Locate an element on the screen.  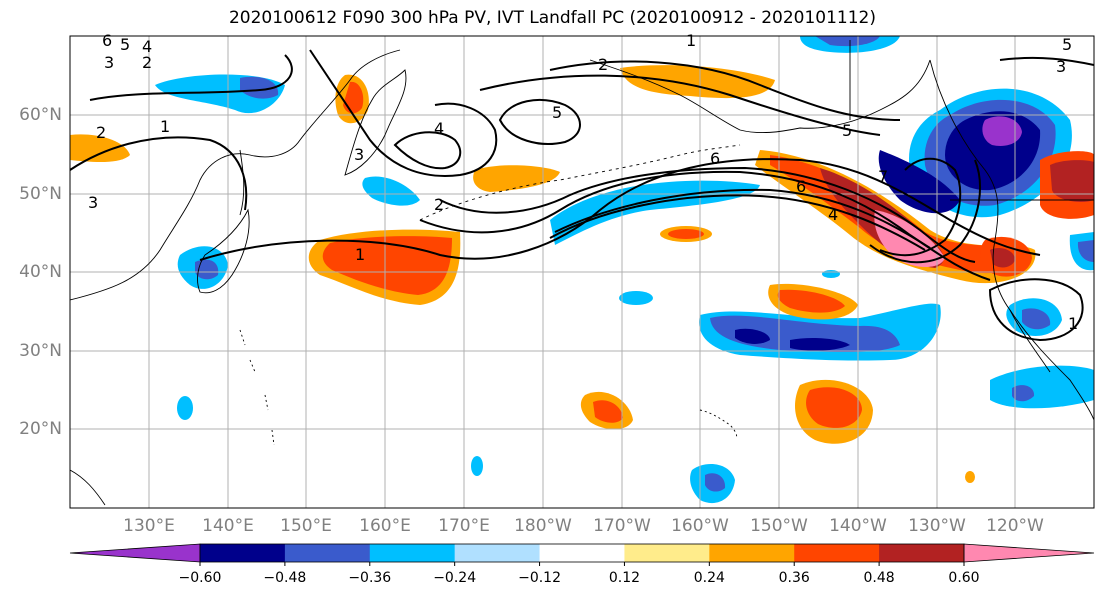
contour-east is located at coordinates (1036, 310).